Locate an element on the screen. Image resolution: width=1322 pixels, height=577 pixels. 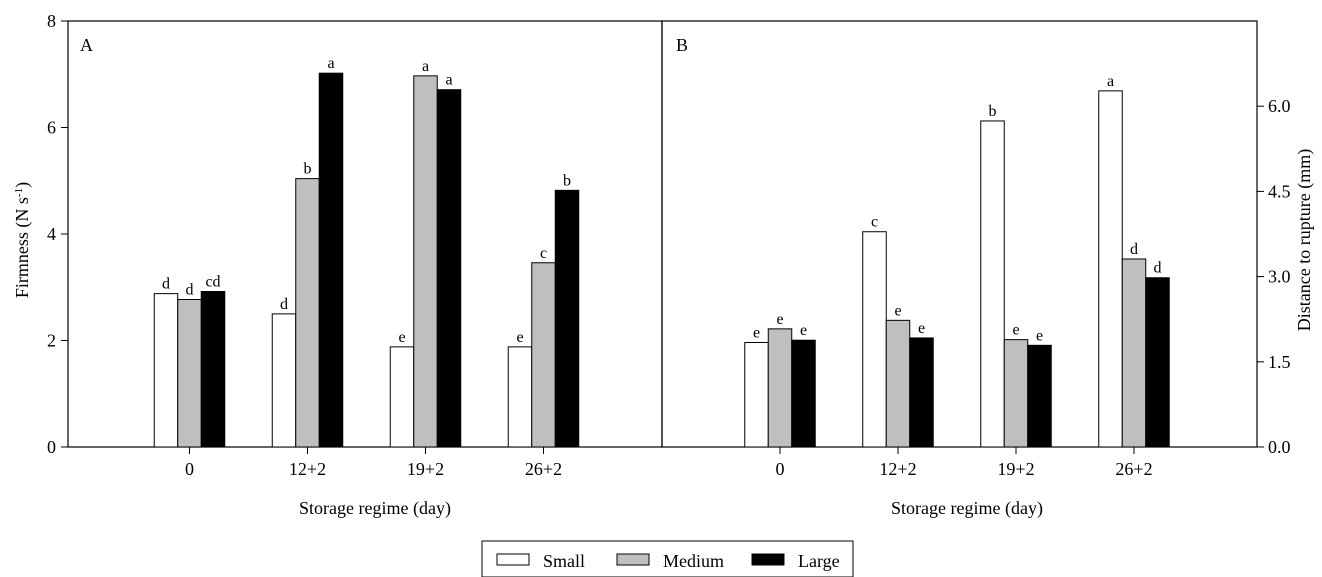
legend-label-medium: Medium is located at coordinates (693, 561).